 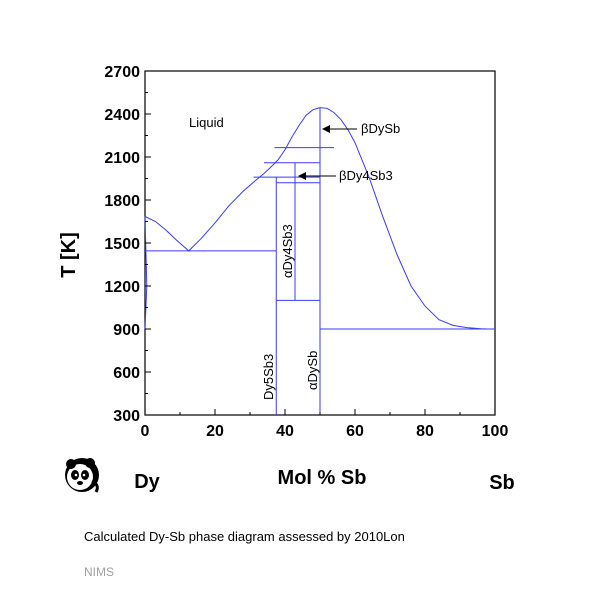 I want to click on phase-label-beta-dysb: βDySb, so click(x=380, y=128).